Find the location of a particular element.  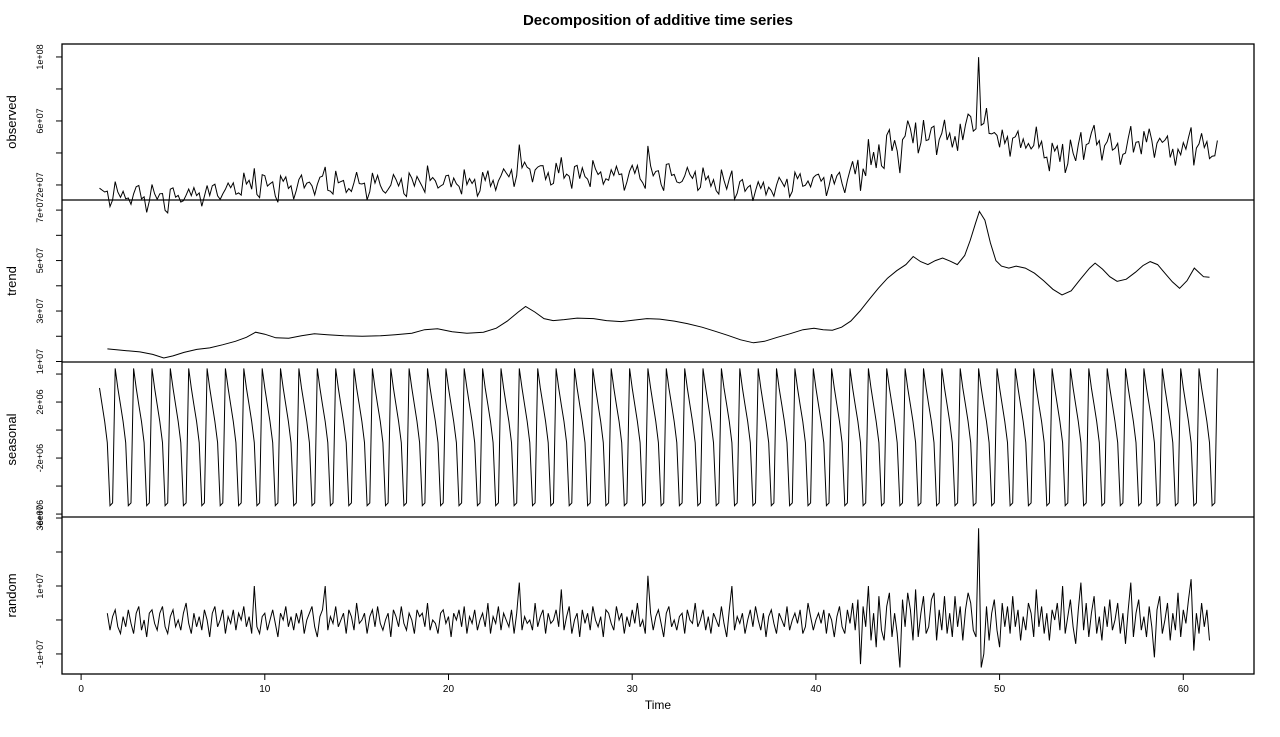

y-tick-label: -2e+06 is located at coordinates (40, 458).